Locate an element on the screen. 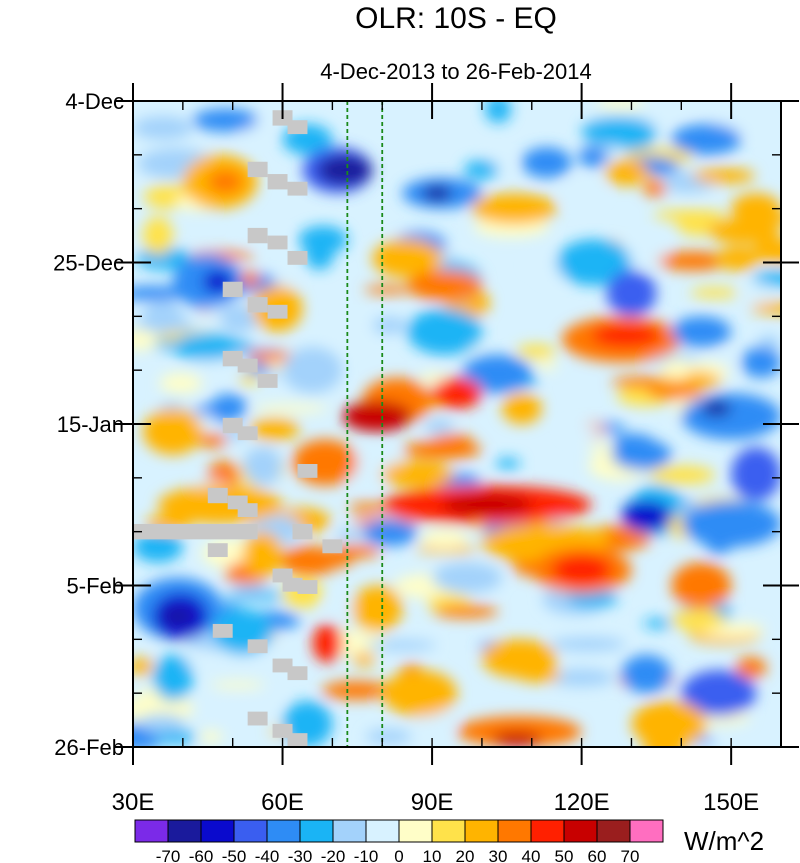  colorbar-label: 30 is located at coordinates (498, 855).